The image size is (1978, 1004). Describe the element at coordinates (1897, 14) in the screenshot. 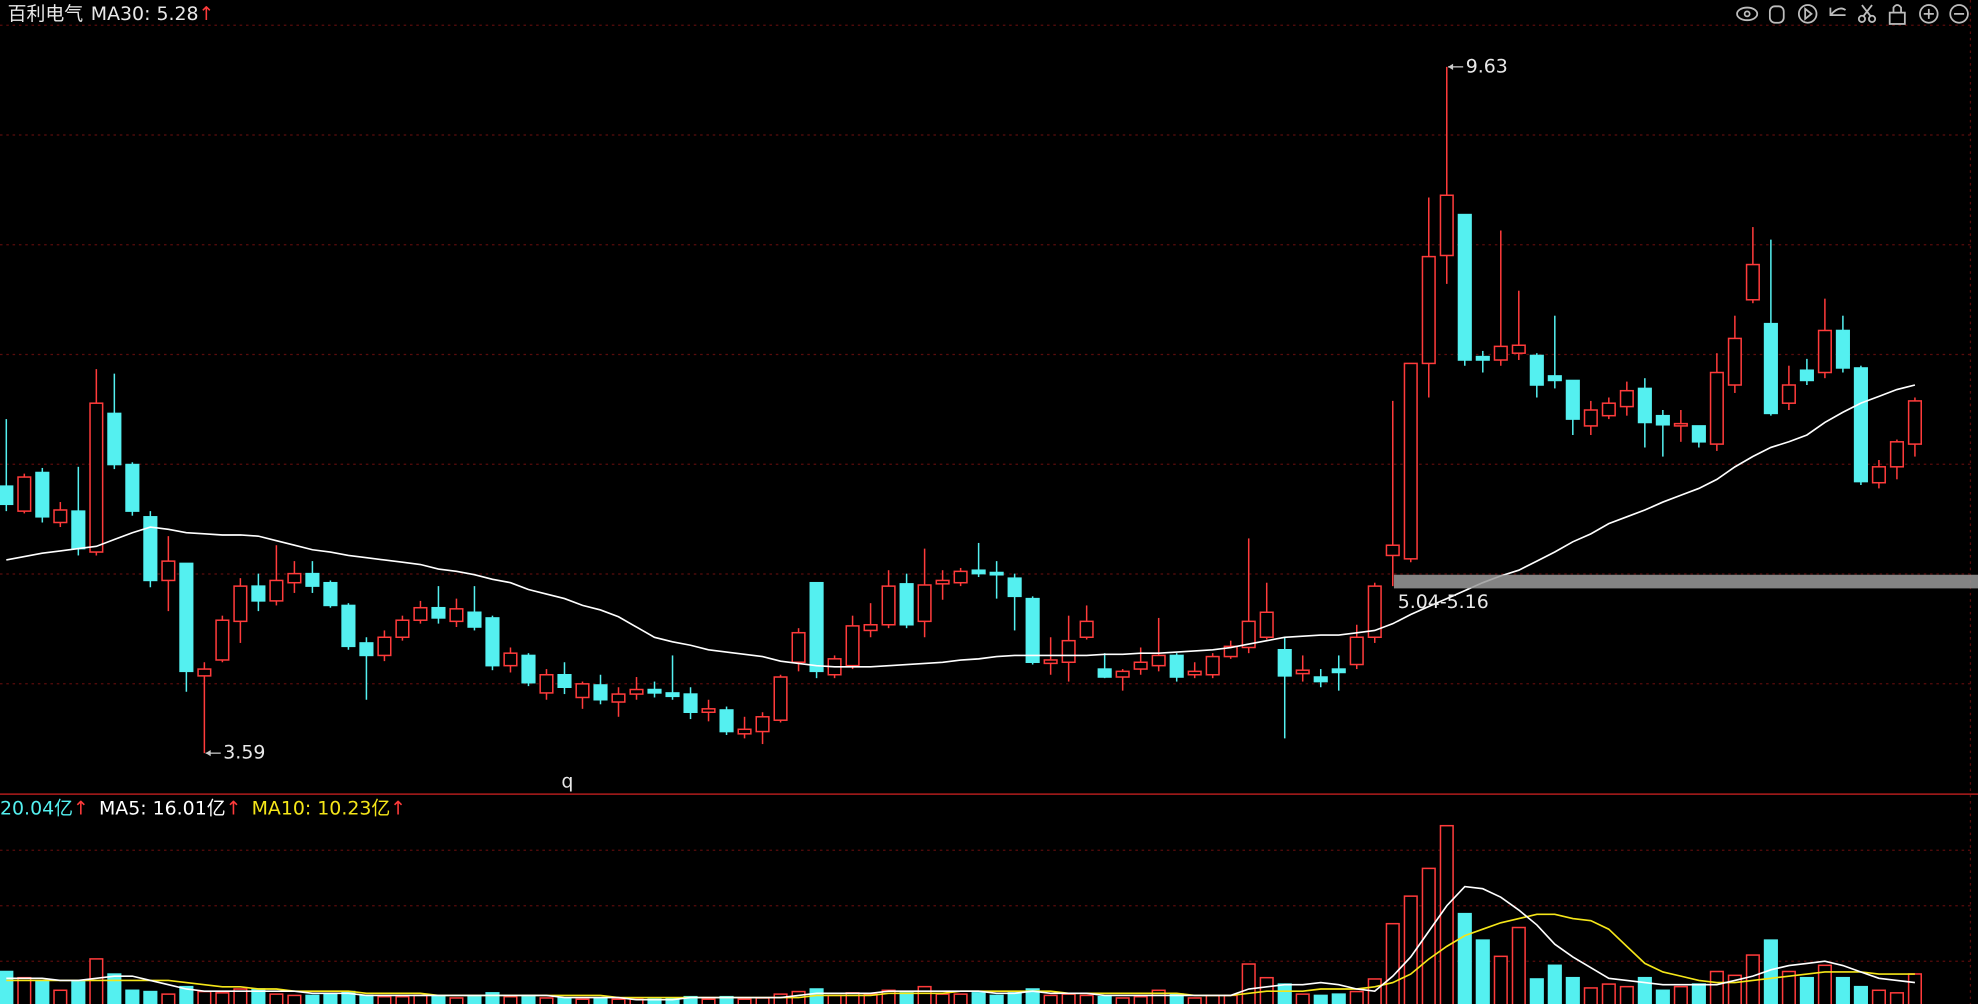

I see `lock-icon` at that location.